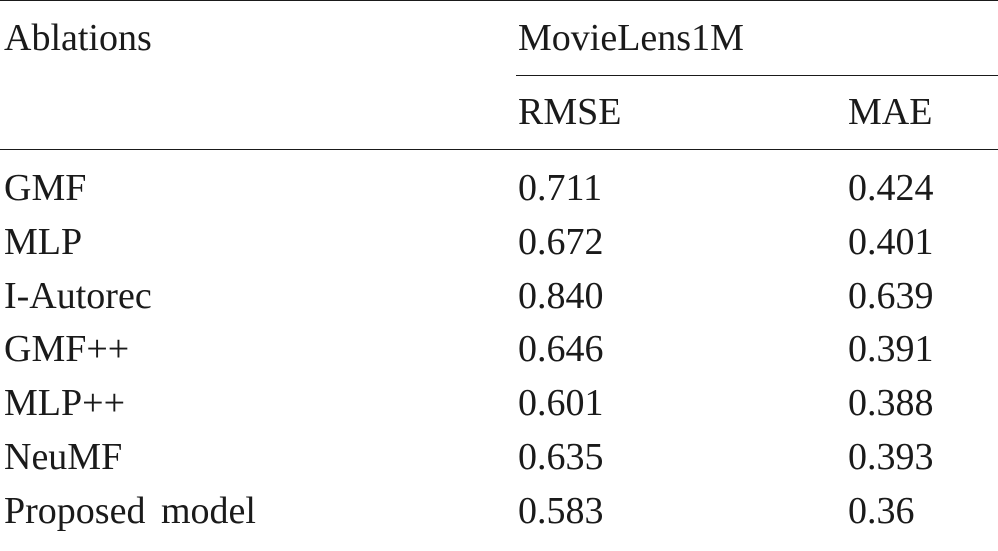 The height and width of the screenshot is (551, 998). Describe the element at coordinates (78, 296) in the screenshot. I see `row-name: I-Autorec` at that location.